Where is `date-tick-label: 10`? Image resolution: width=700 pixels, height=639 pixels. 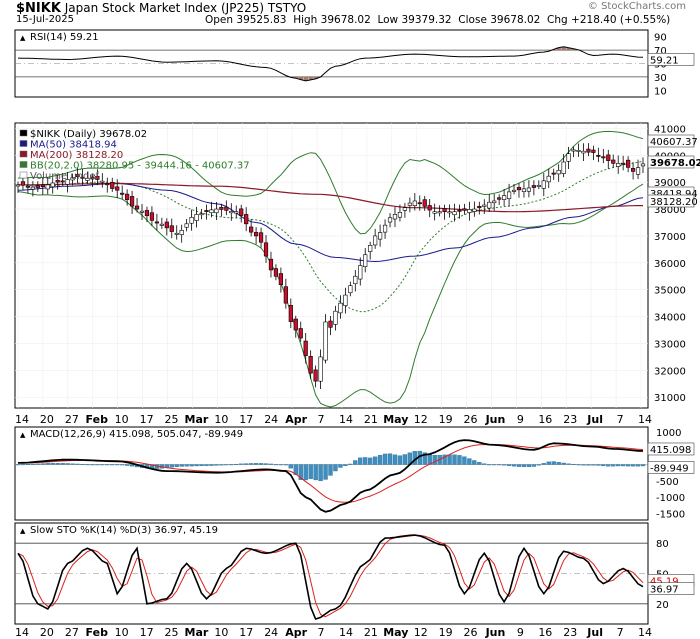 date-tick-label: 10 is located at coordinates (122, 419).